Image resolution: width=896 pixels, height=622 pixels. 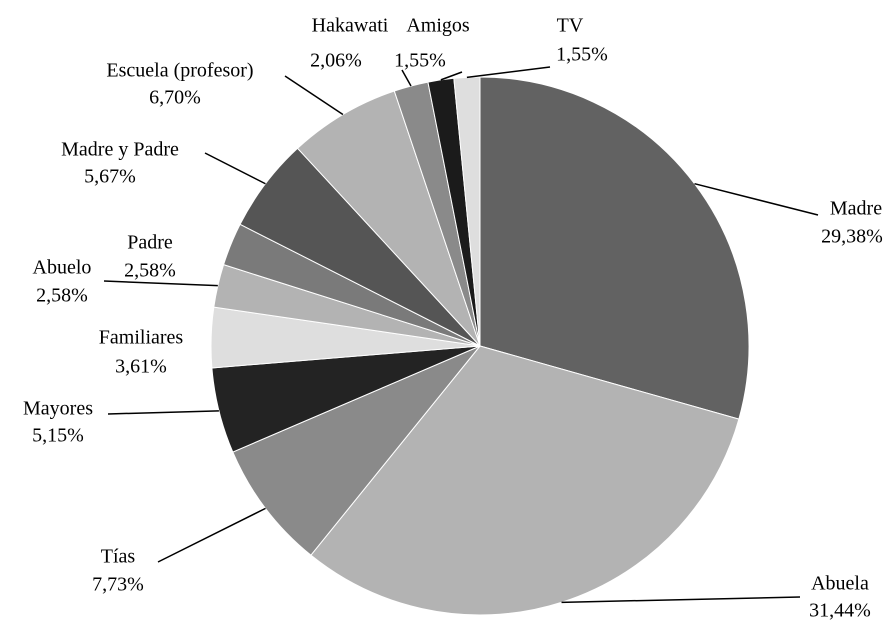 I want to click on slice-label: Familiares, so click(x=141, y=338).